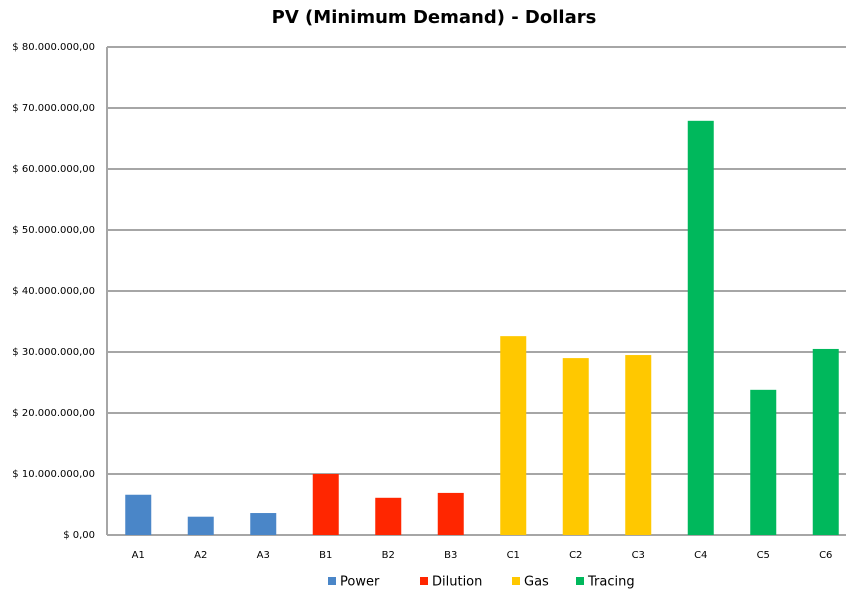 The image size is (848, 590). I want to click on y-tick-label: $ 60.000.000,00, so click(53, 169).